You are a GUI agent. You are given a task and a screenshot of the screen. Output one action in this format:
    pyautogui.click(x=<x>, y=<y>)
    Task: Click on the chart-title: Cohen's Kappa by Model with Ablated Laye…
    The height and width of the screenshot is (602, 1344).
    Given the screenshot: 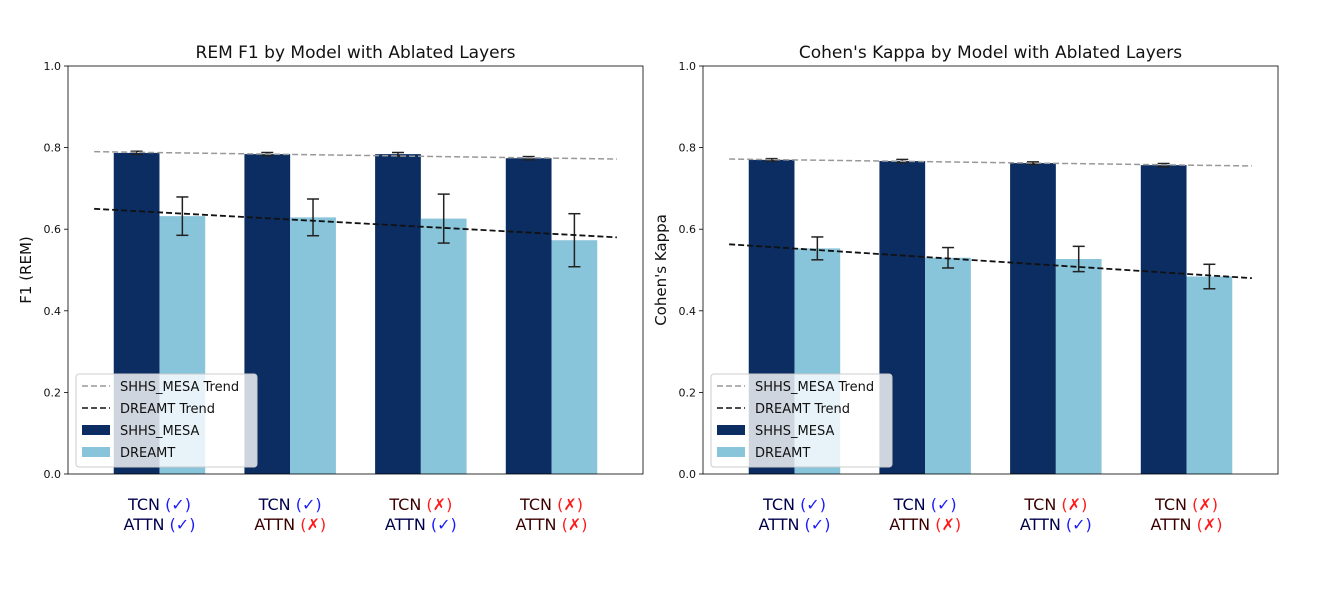 What is the action you would take?
    pyautogui.click(x=990, y=53)
    